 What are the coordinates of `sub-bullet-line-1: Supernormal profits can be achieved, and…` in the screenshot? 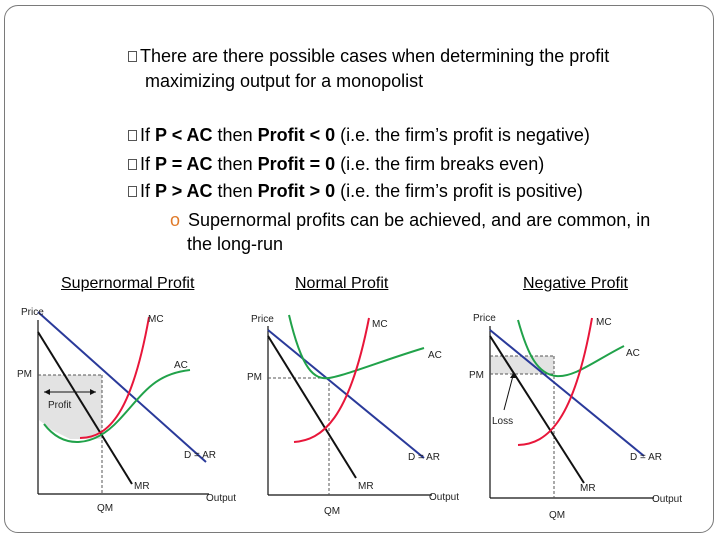 It's located at (419, 220).